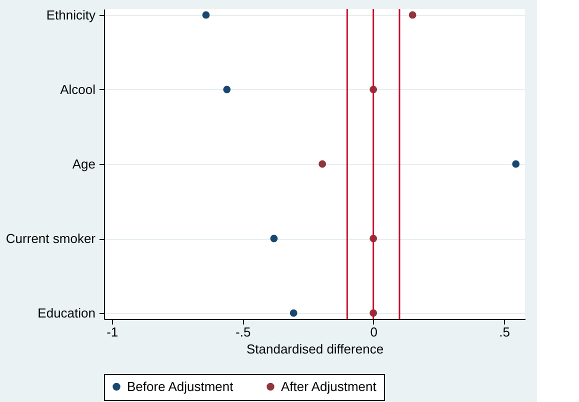 The height and width of the screenshot is (402, 579). I want to click on x-tick-label: -1, so click(112, 332).